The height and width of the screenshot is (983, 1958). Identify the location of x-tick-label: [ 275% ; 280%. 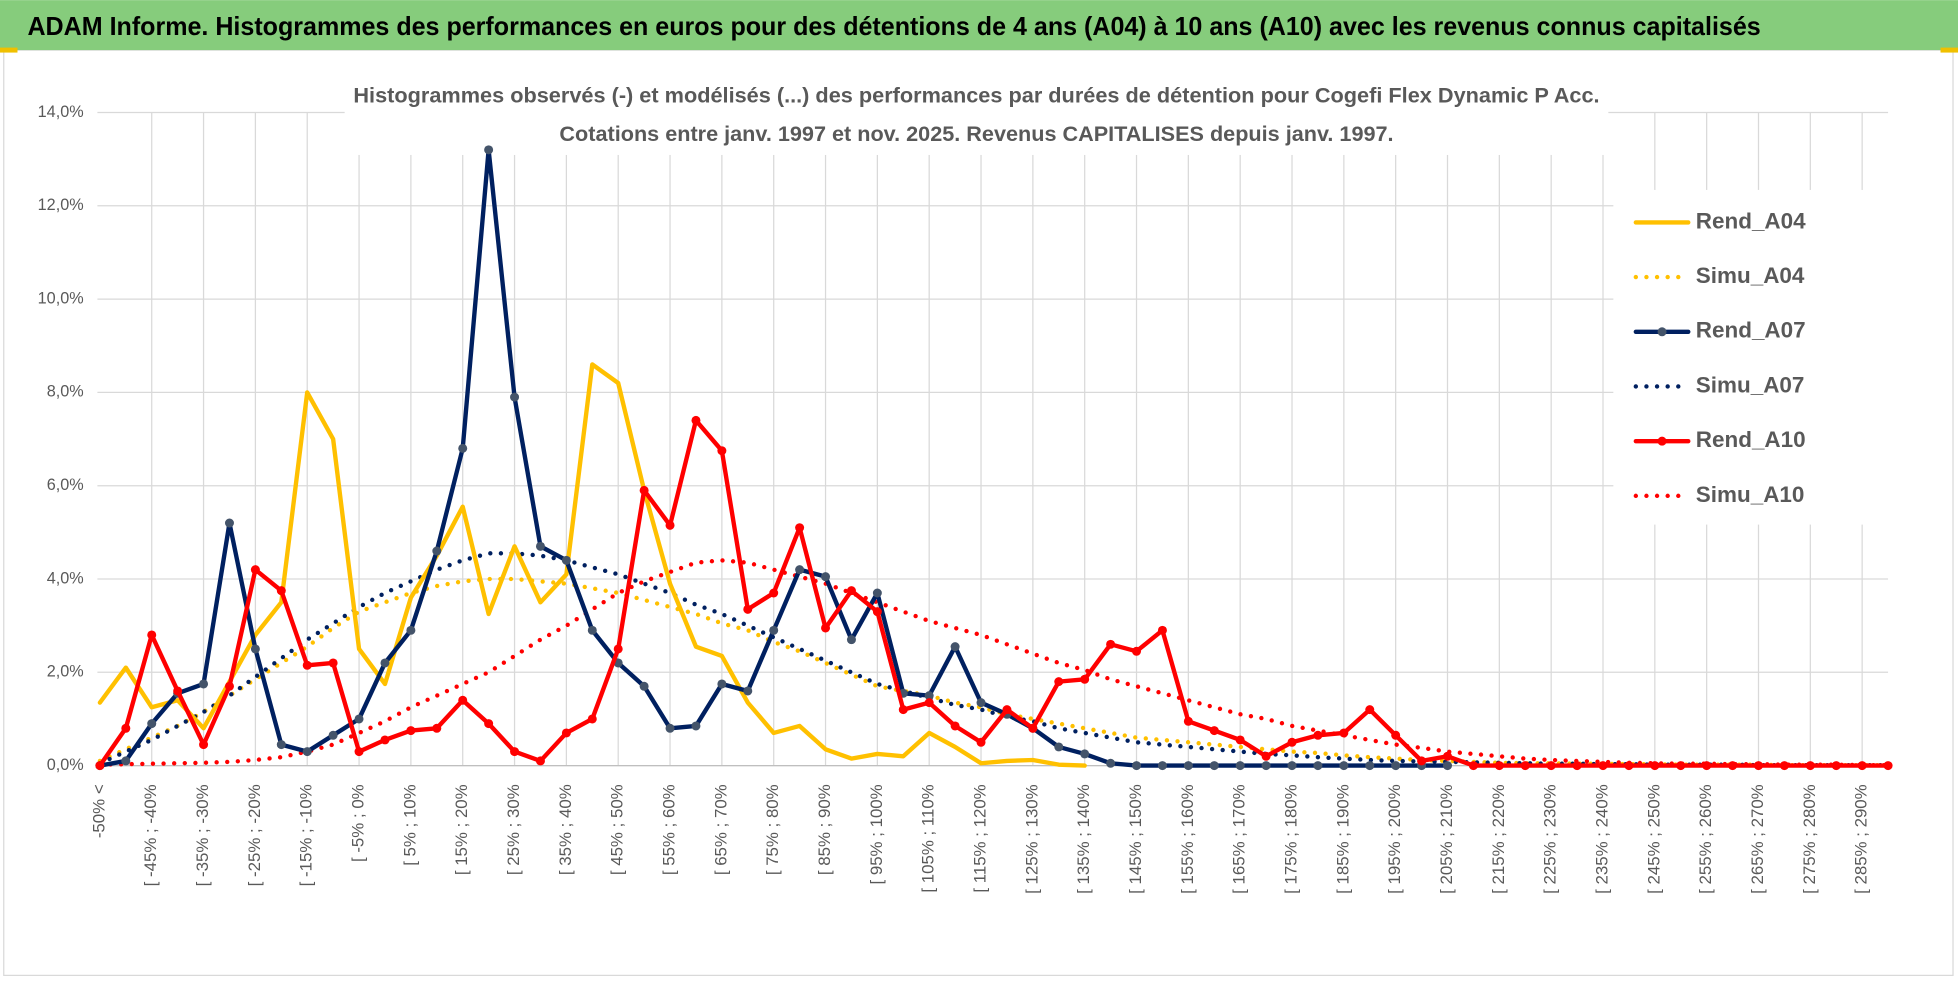
(1809, 839).